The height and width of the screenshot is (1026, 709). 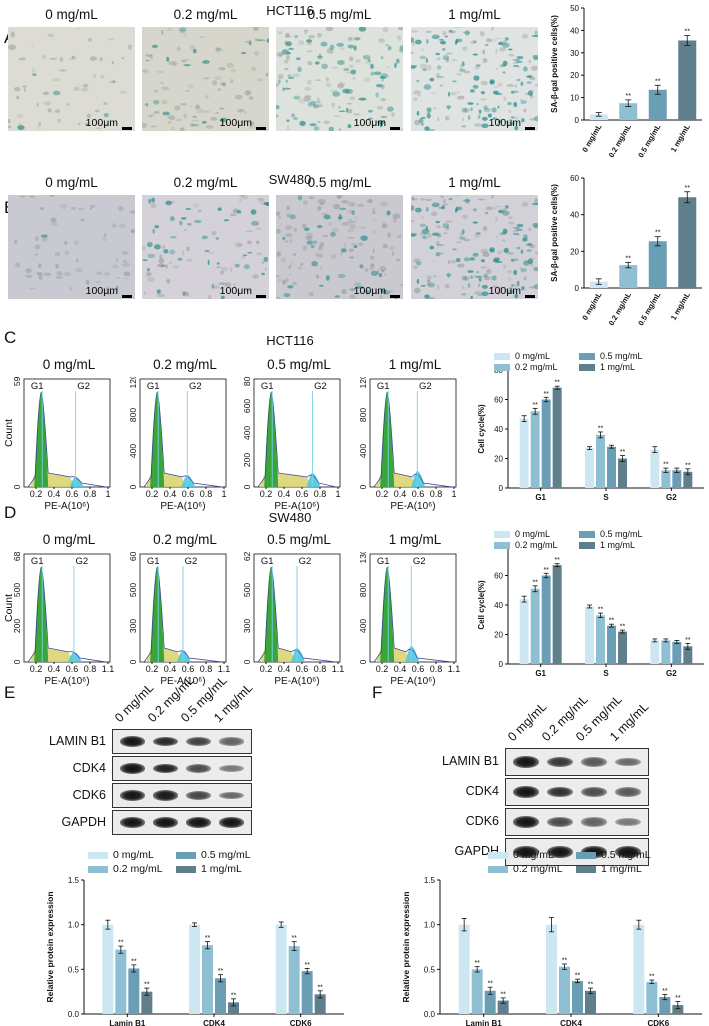 What do you see at coordinates (72, 669) in the screenshot?
I see `x-tick-label: 0.6` at bounding box center [72, 669].